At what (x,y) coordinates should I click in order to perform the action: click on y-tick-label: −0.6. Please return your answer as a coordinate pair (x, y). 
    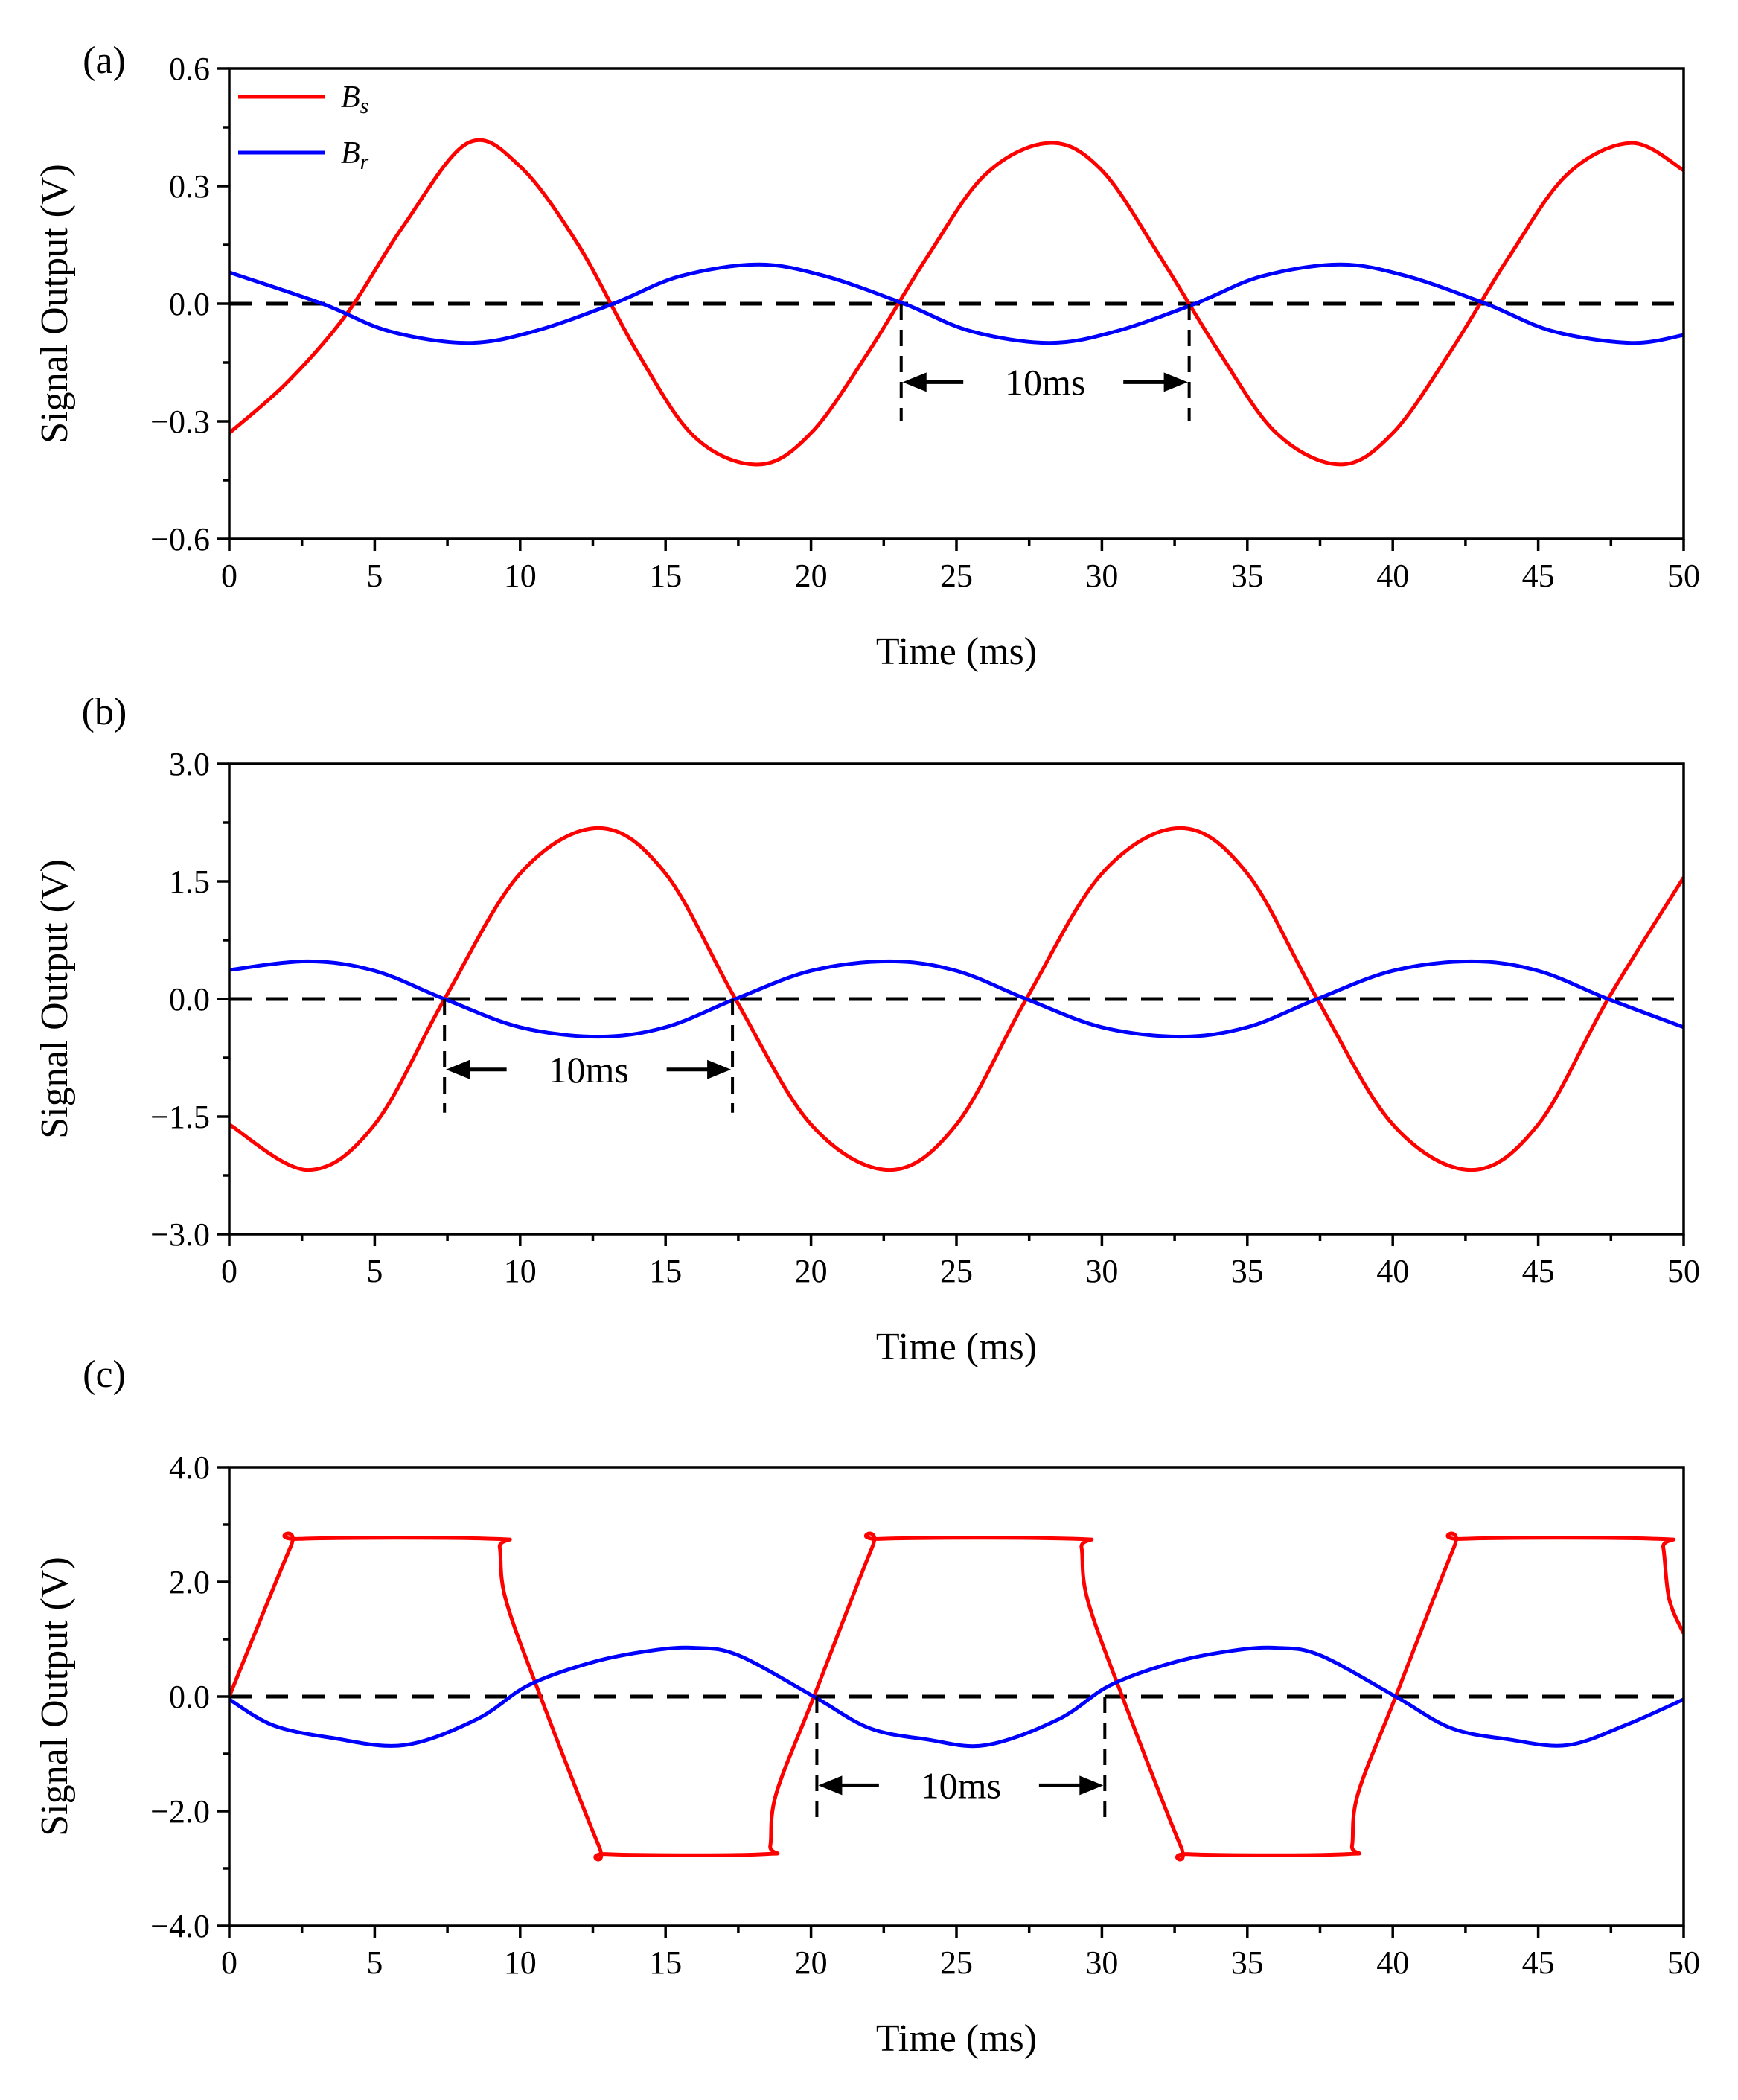
    Looking at the image, I should click on (180, 539).